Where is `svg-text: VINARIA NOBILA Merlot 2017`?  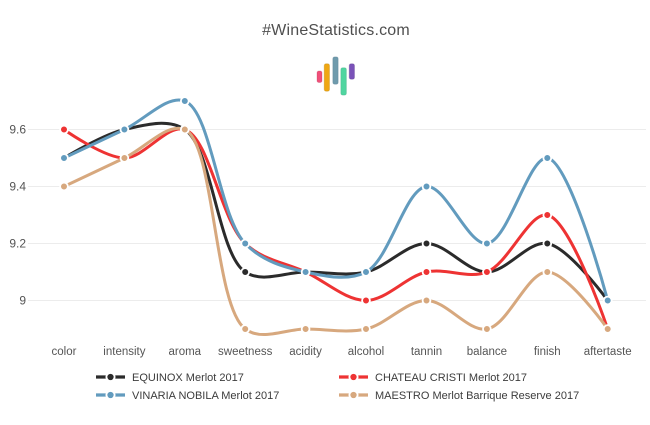 svg-text: VINARIA NOBILA Merlot 2017 is located at coordinates (205, 396).